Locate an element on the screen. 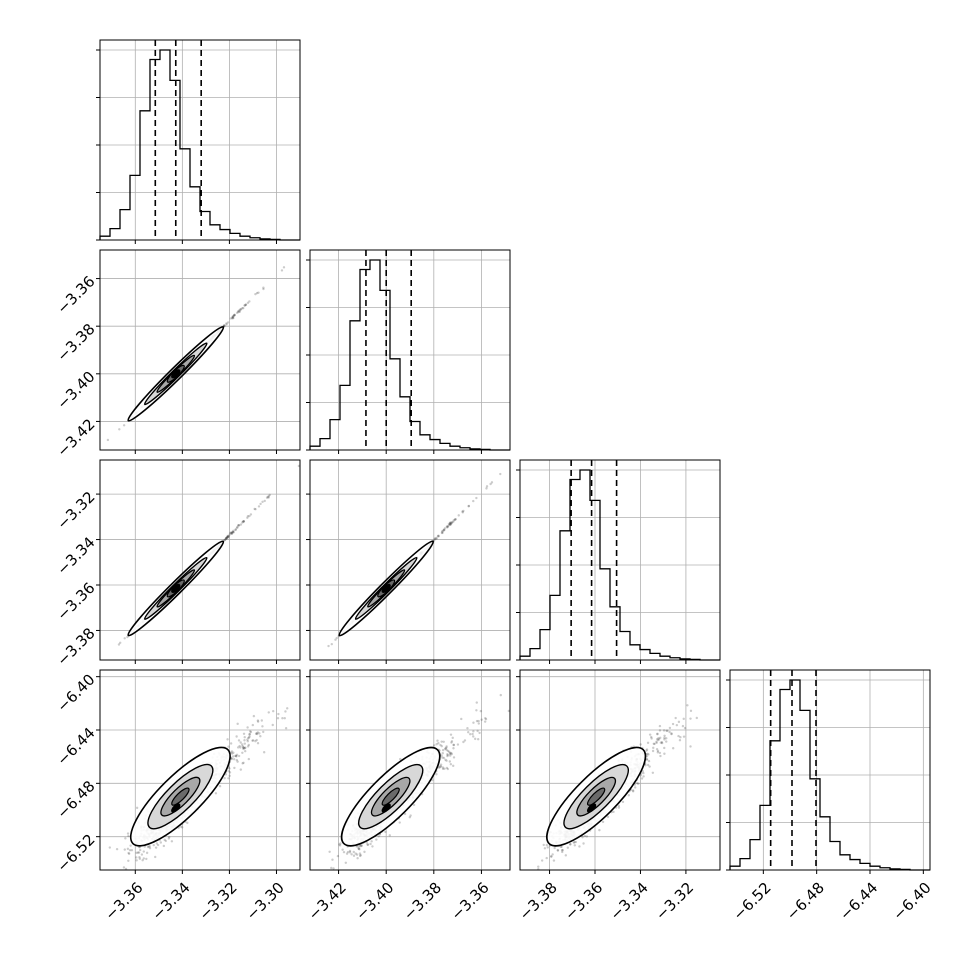 The height and width of the screenshot is (970, 970). x-tick-label-0-1: −3.34 is located at coordinates (170, 901).